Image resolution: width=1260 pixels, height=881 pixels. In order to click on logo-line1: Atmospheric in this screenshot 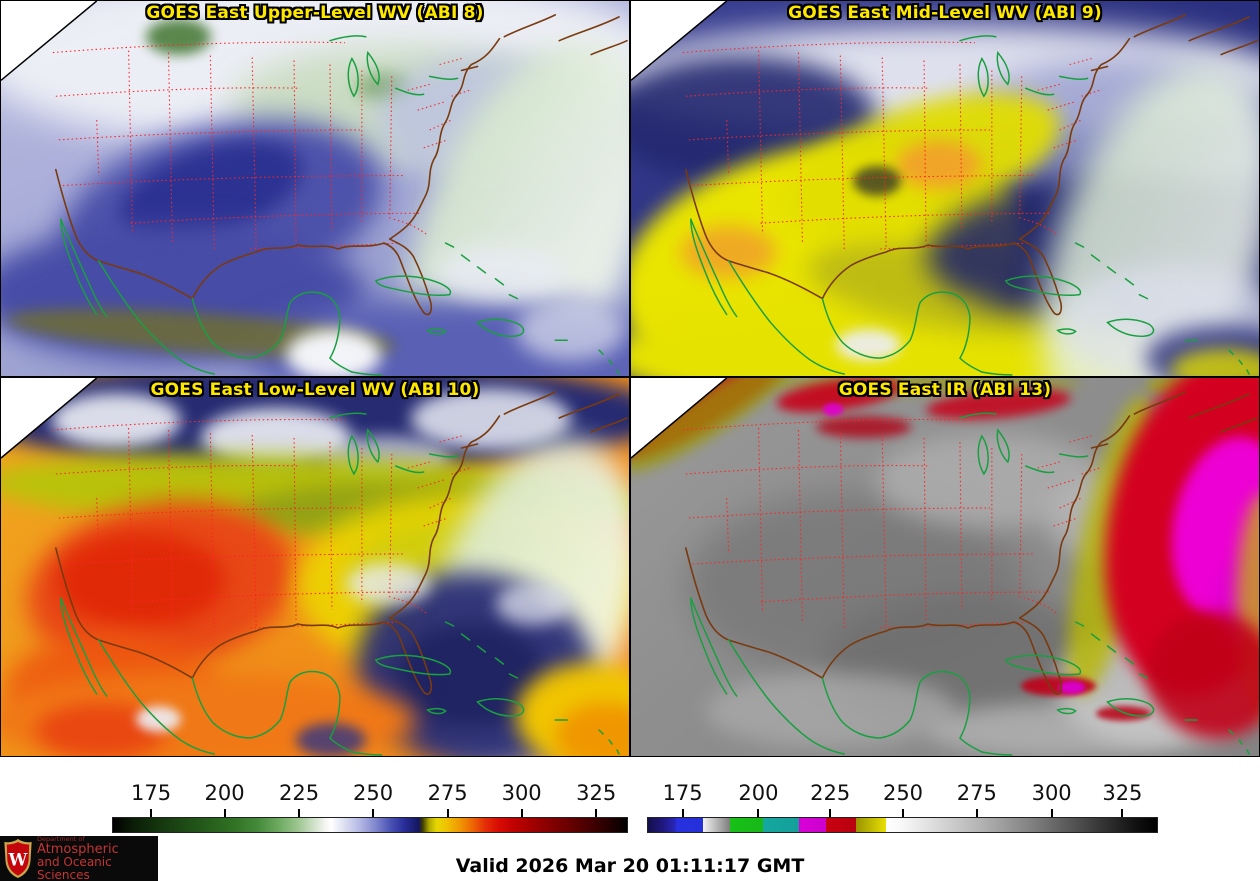, I will do `click(78, 849)`.